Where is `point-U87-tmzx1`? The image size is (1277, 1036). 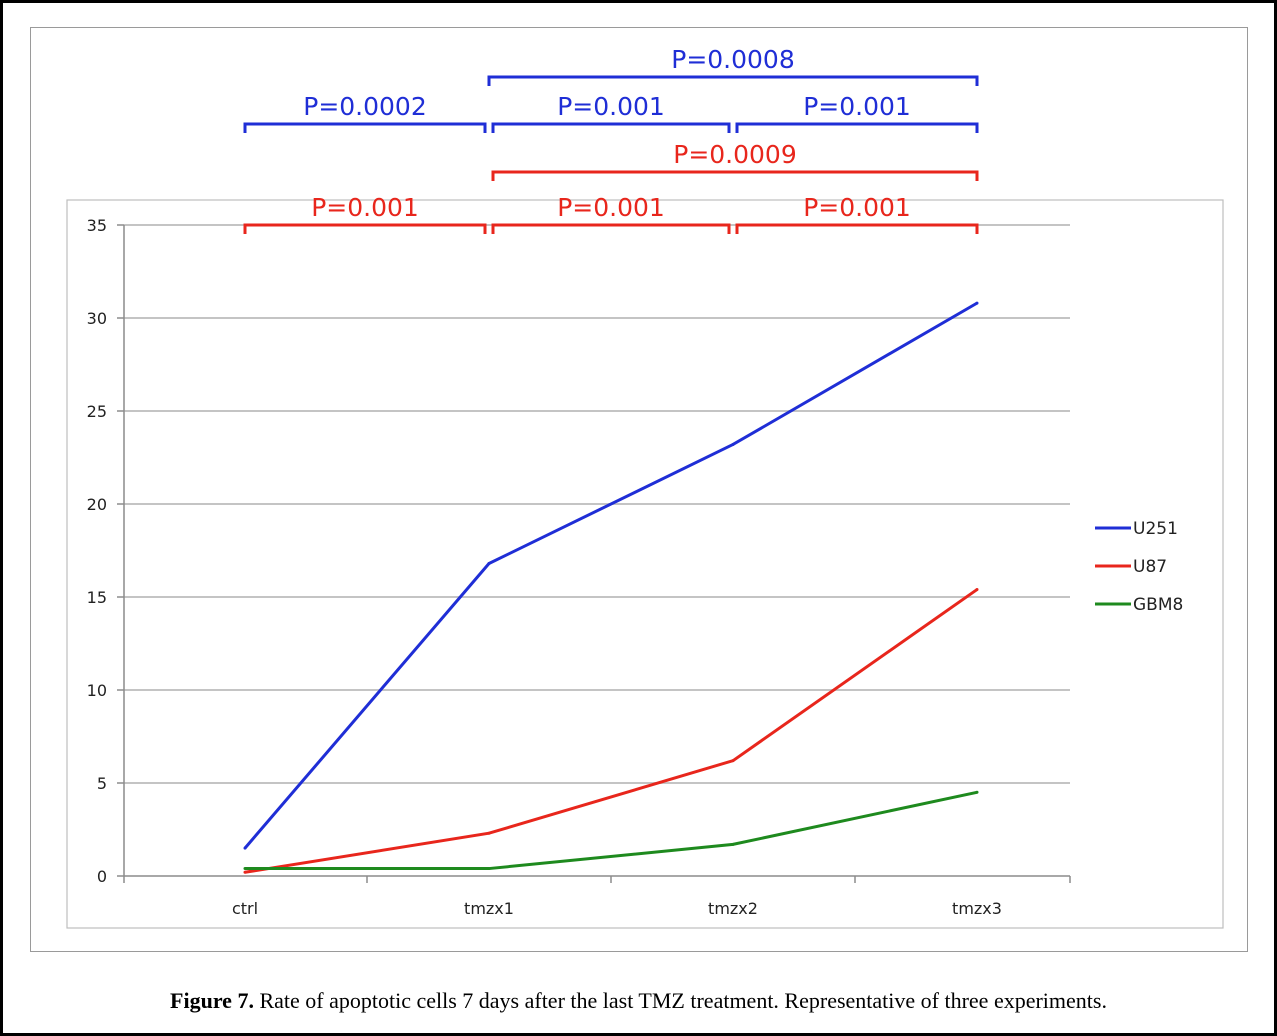 point-U87-tmzx1 is located at coordinates (489, 833).